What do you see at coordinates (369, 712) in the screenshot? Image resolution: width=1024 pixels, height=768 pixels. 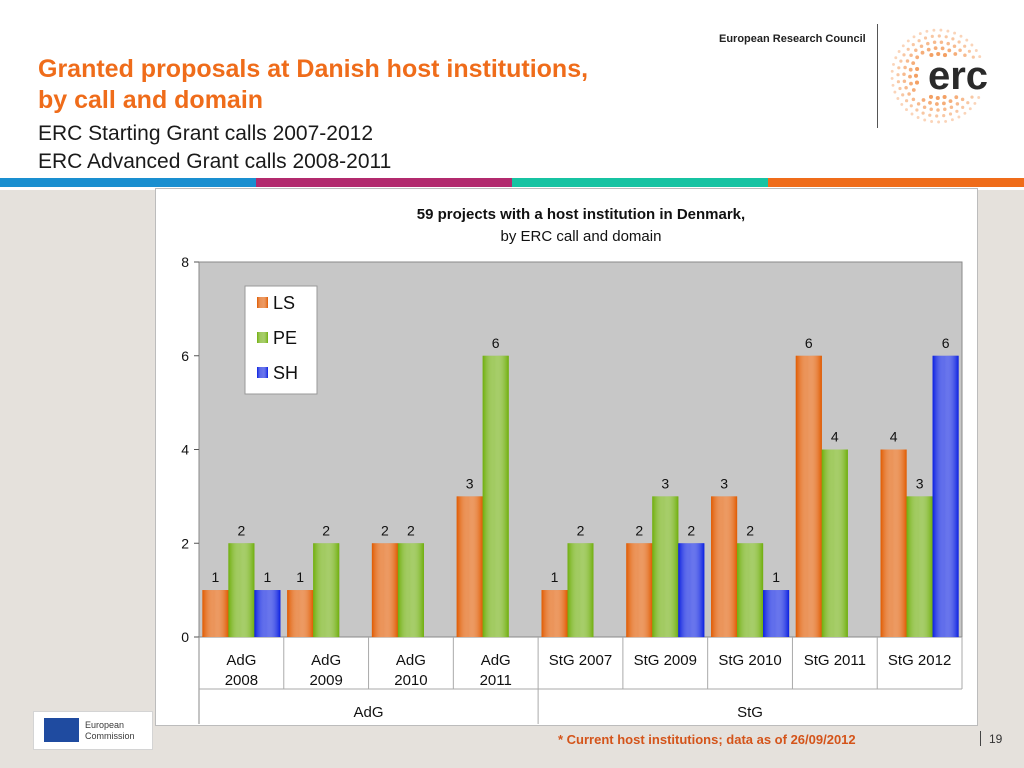 I see `group-label: AdG` at bounding box center [369, 712].